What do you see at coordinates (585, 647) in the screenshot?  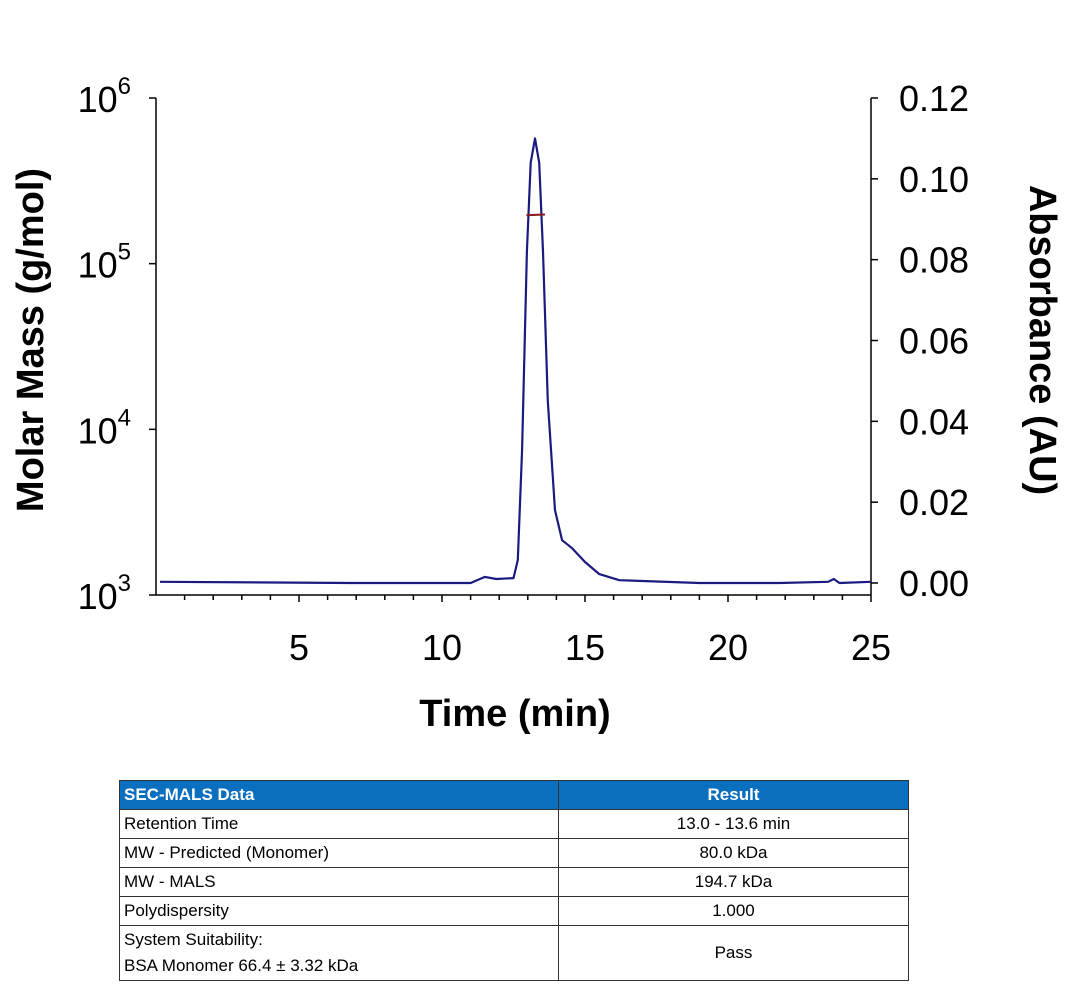 I see `x-tick-label: 15` at bounding box center [585, 647].